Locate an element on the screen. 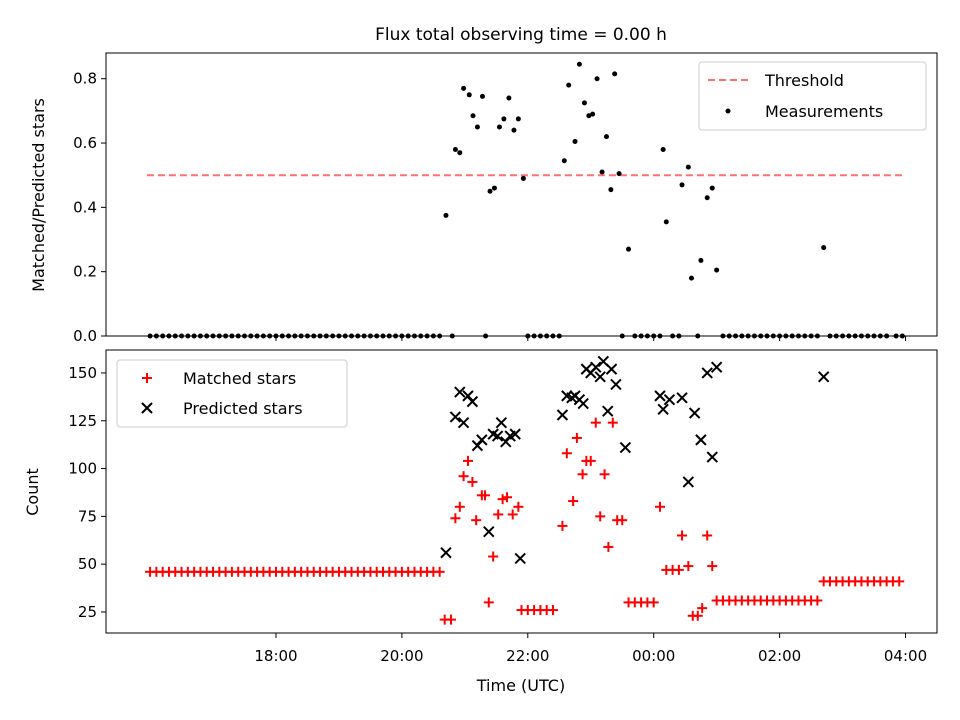  legend-matched-marker is located at coordinates (147, 378).